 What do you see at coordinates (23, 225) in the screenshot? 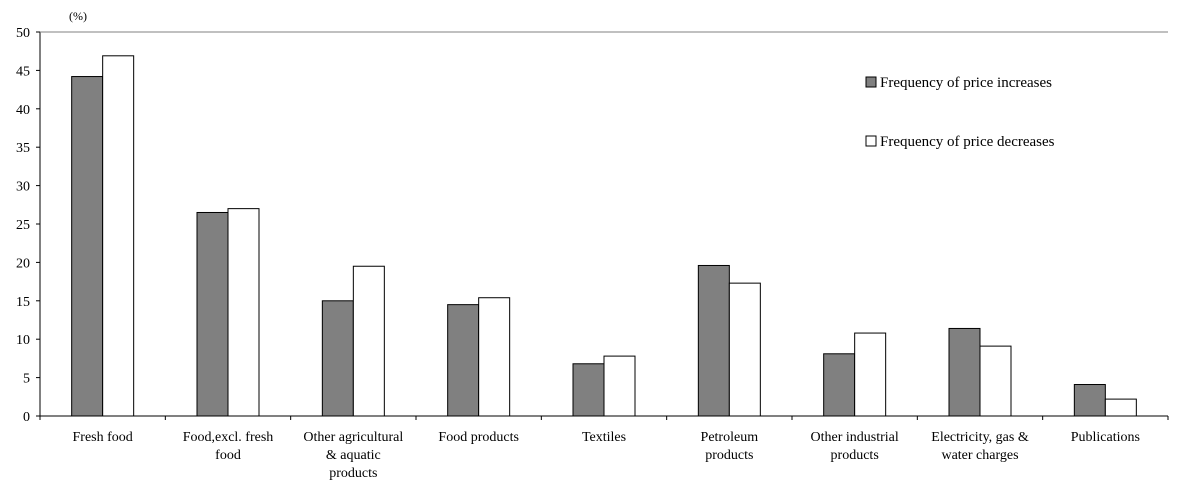
I see `y-tick-label: 25` at bounding box center [23, 225].